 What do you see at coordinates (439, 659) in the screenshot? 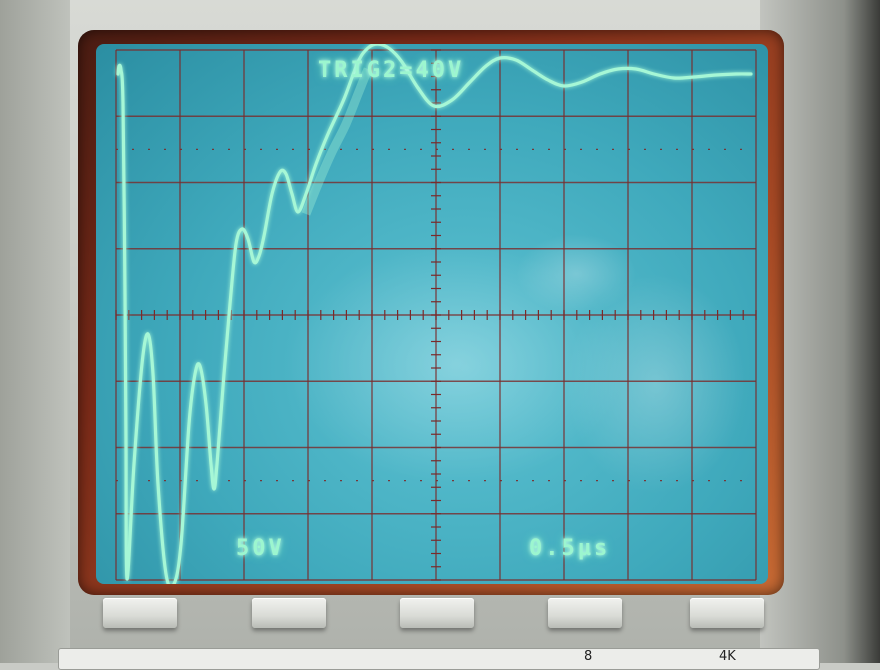
I see `label-strip: 8 4K` at bounding box center [439, 659].